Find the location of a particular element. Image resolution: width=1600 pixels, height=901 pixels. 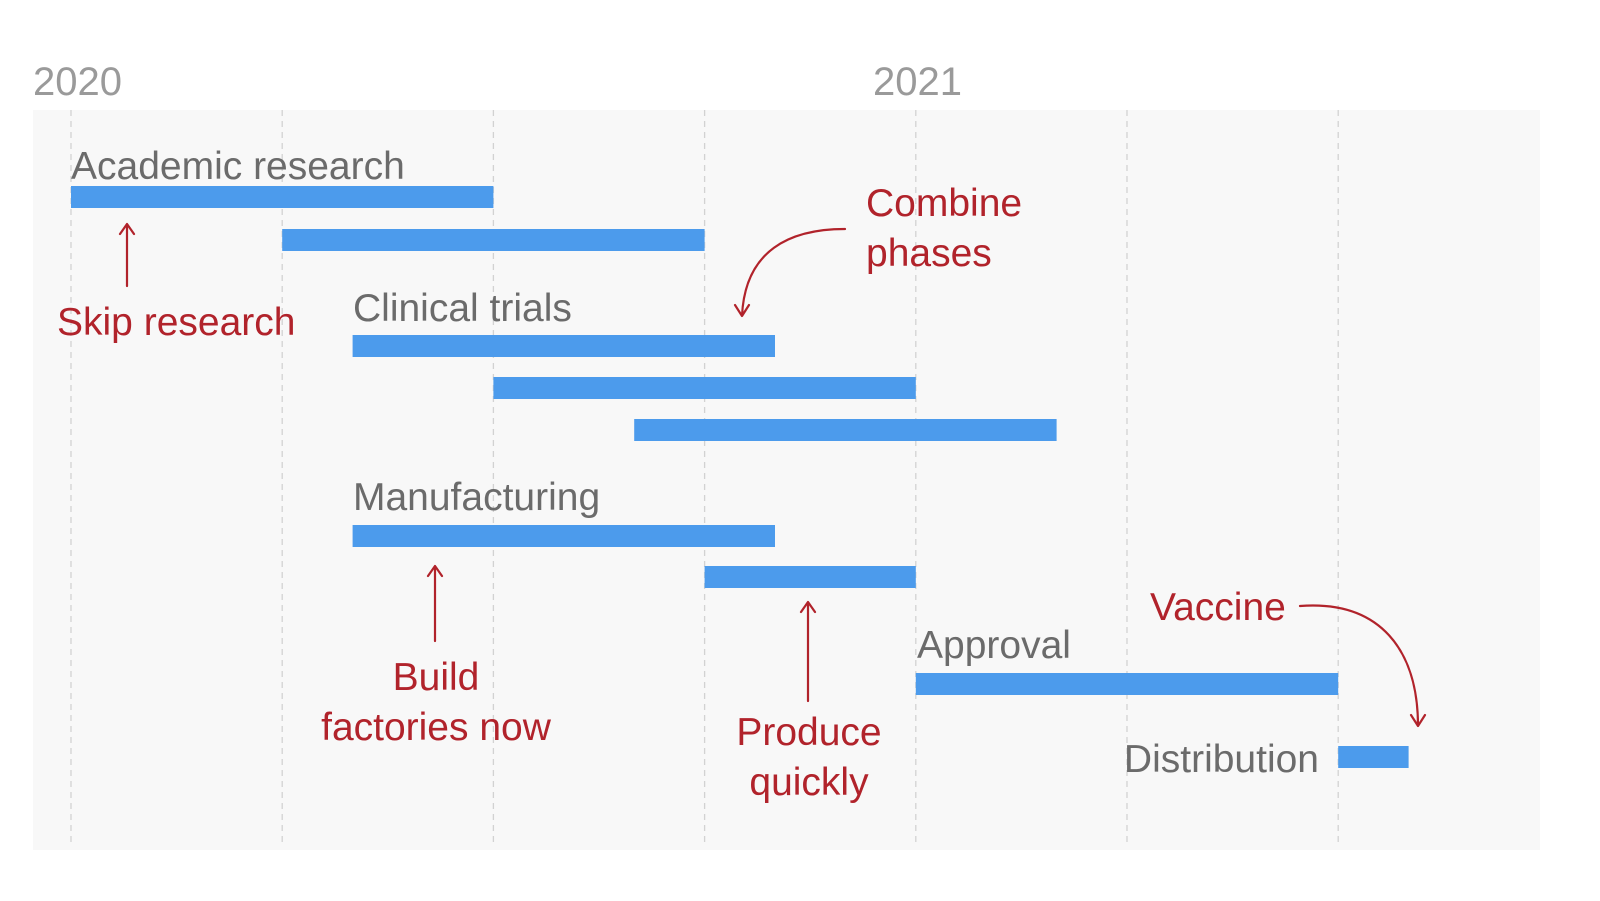

category-label: Academic research is located at coordinates (238, 166).